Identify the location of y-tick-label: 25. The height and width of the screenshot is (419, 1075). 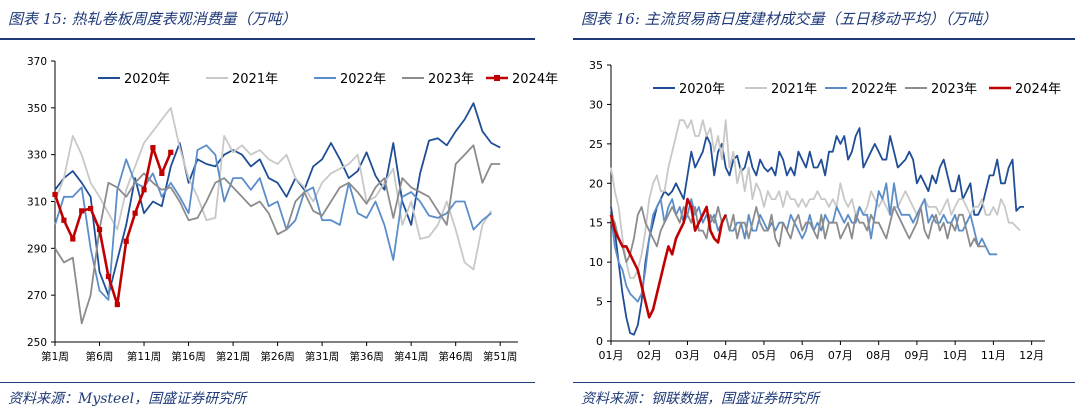
(596, 144).